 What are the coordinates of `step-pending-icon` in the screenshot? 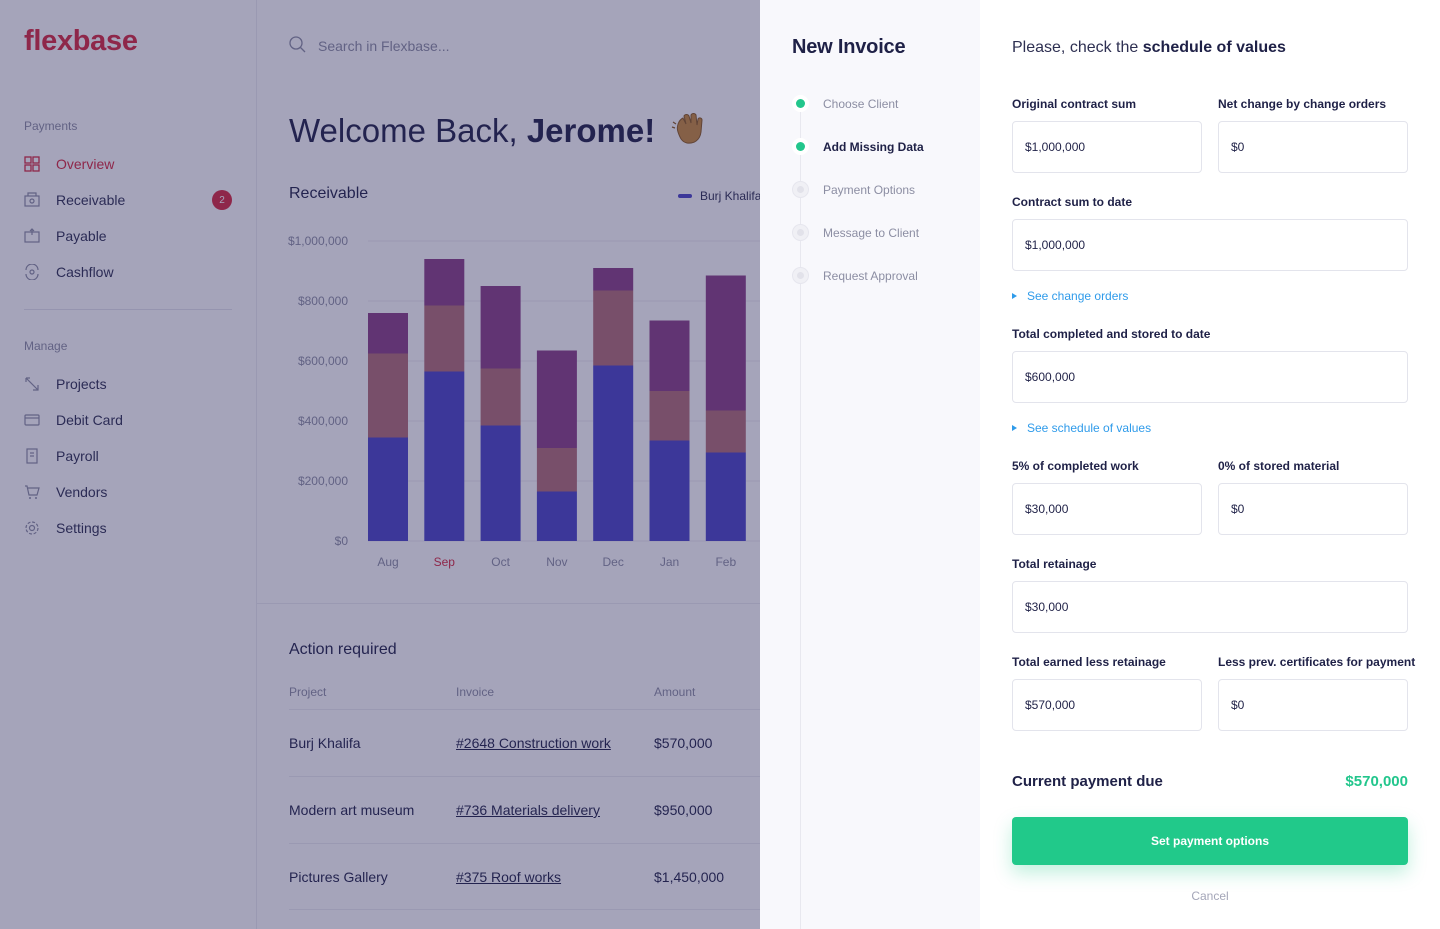 It's located at (800, 232).